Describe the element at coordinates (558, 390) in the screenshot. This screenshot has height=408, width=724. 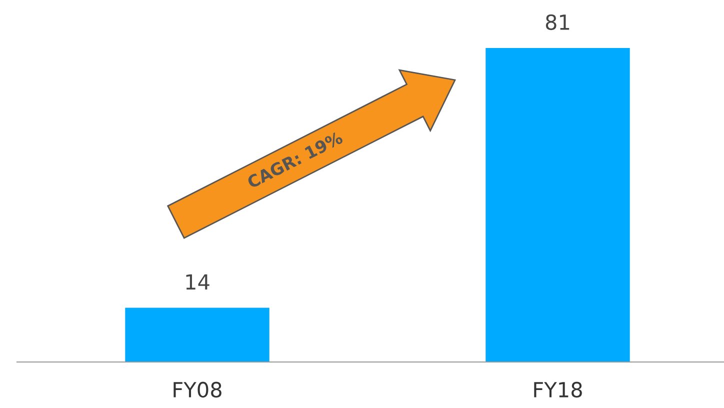
I see `x-tick-label: FY18` at that location.